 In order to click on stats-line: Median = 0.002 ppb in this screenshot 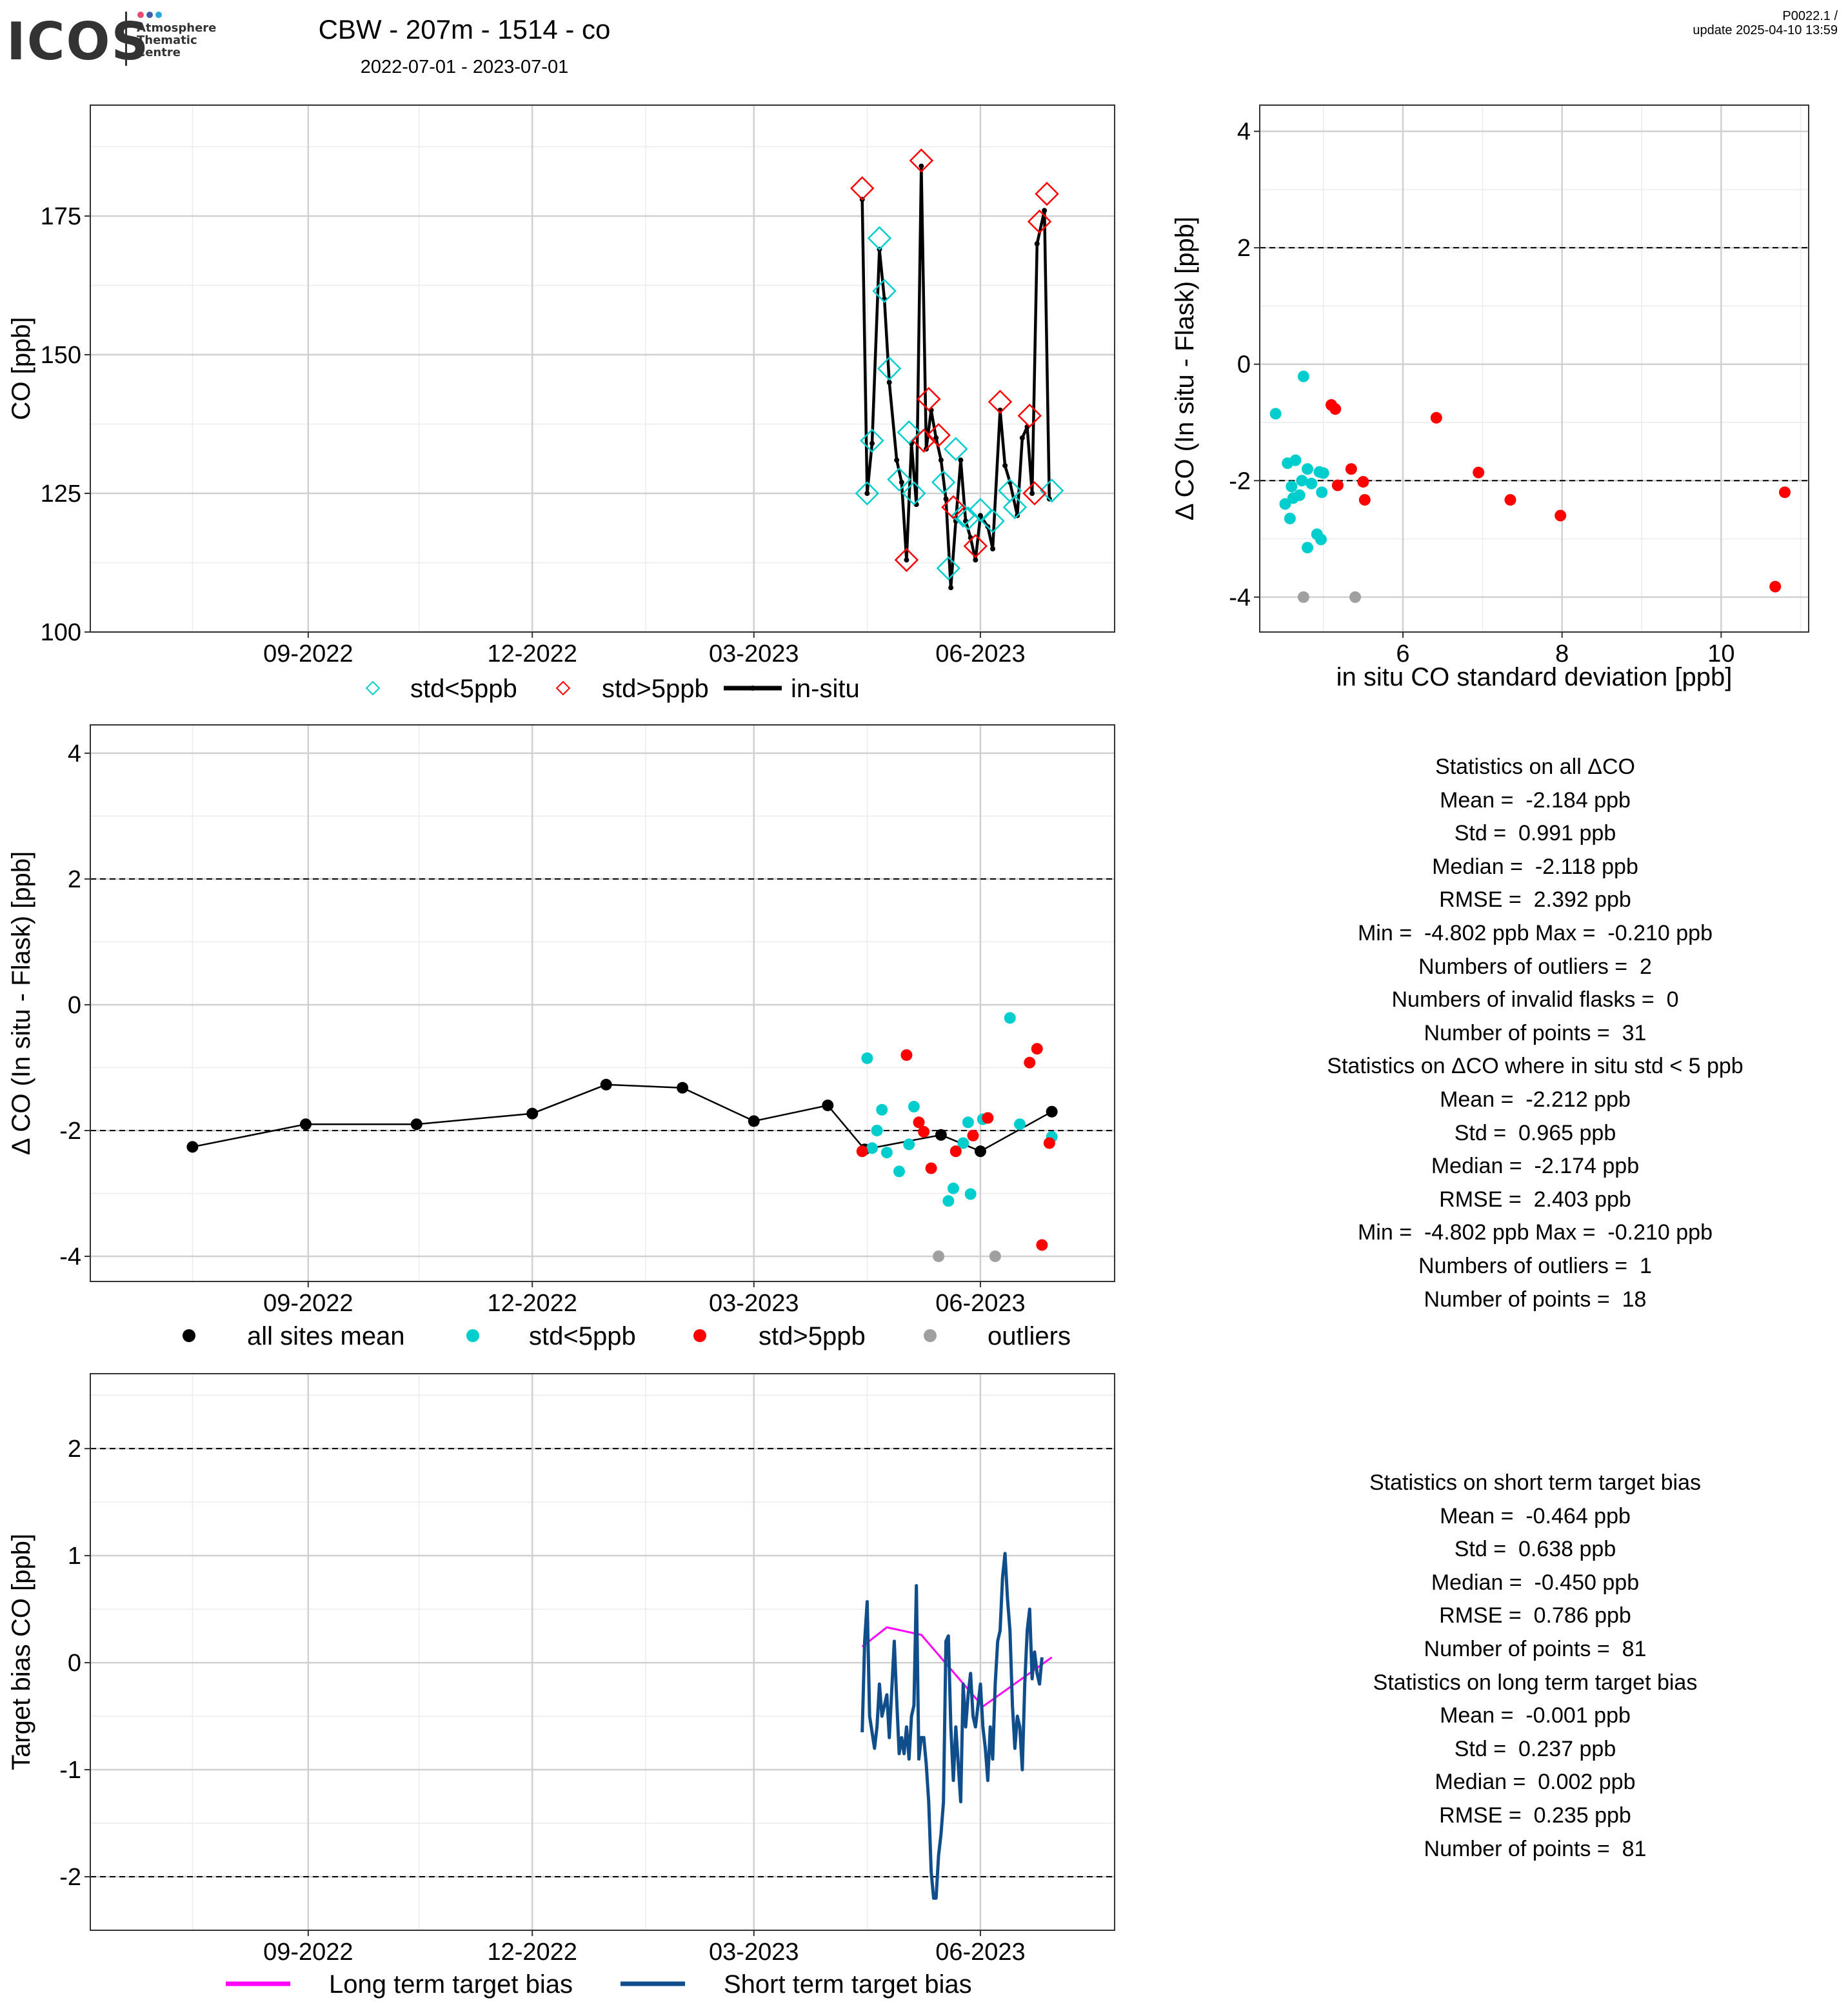, I will do `click(1535, 1782)`.